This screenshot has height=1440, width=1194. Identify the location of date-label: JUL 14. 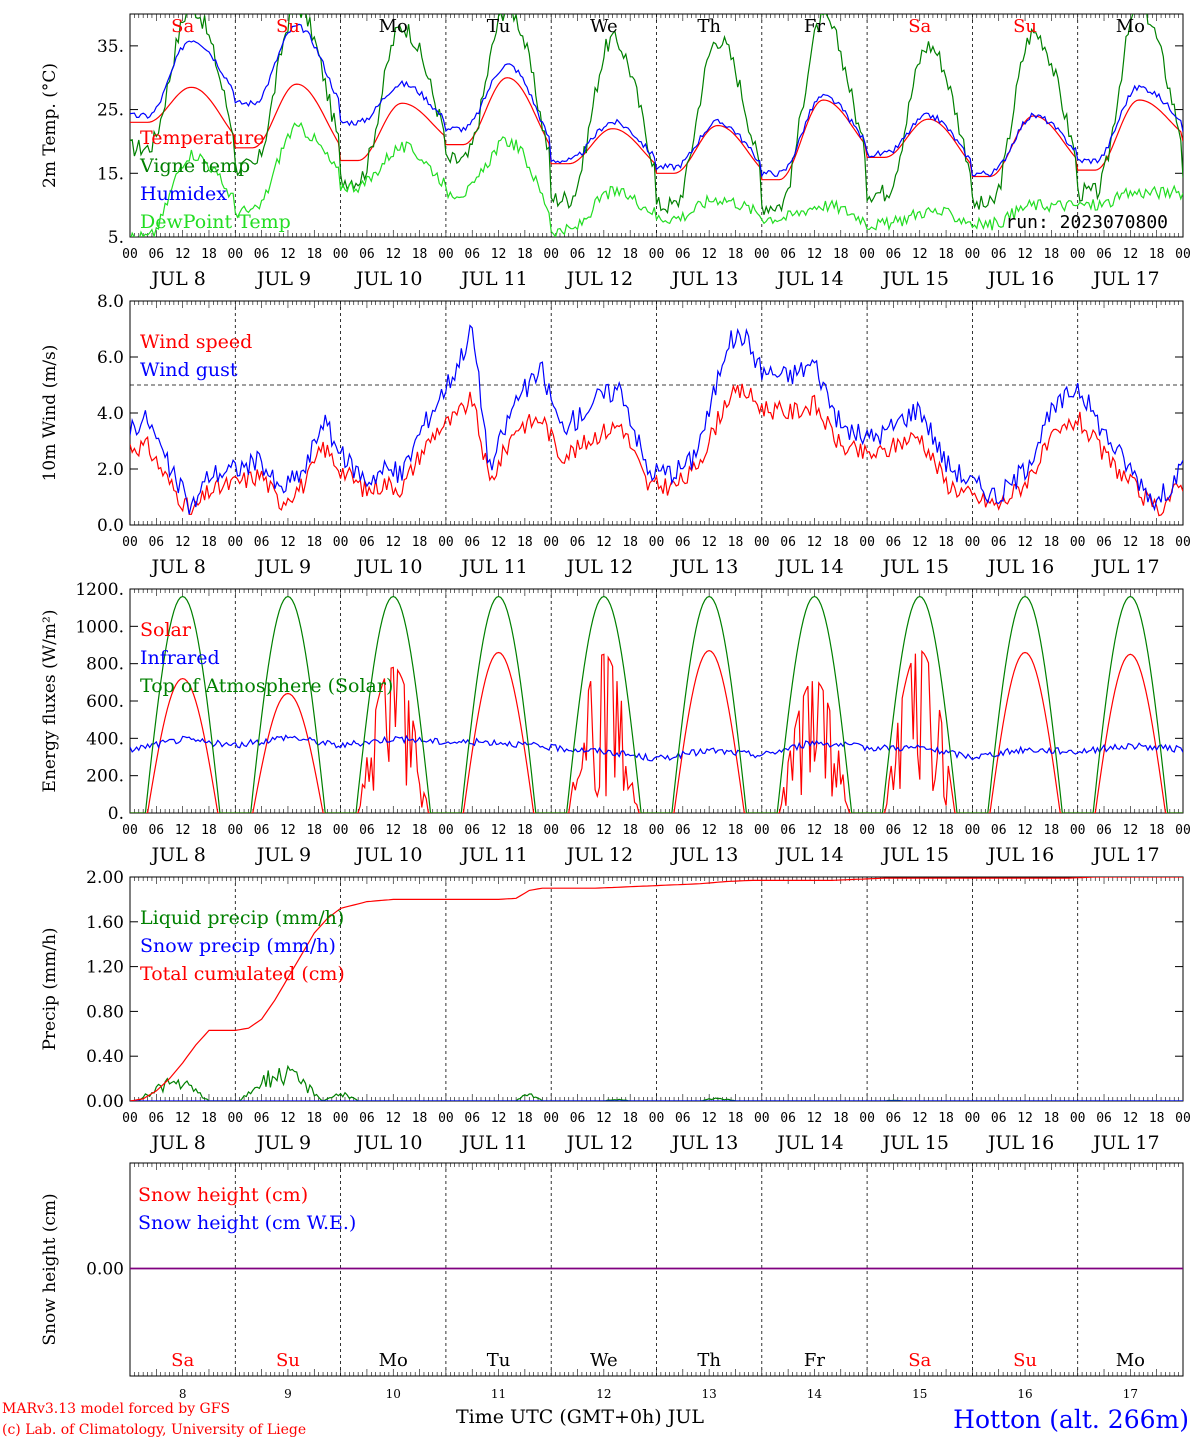
(809, 855).